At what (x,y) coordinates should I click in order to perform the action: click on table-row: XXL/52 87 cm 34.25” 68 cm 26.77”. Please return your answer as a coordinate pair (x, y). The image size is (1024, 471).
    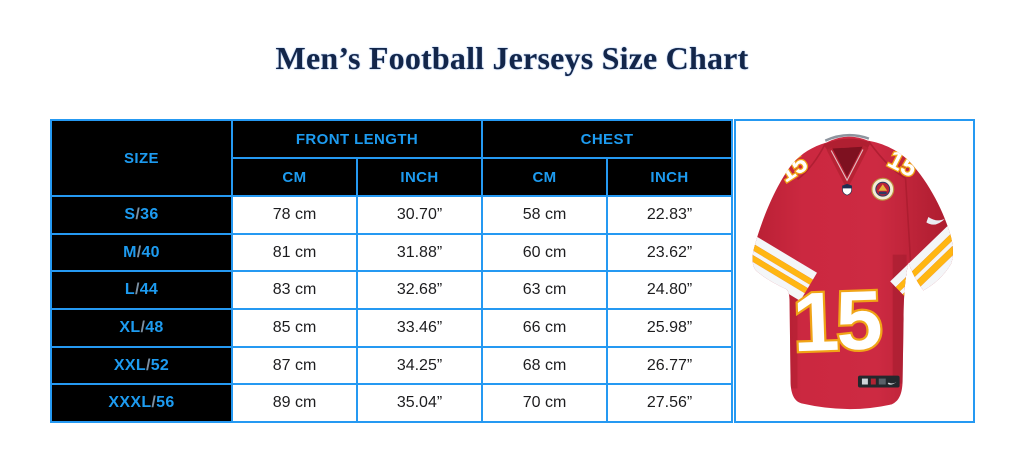
    Looking at the image, I should click on (392, 365).